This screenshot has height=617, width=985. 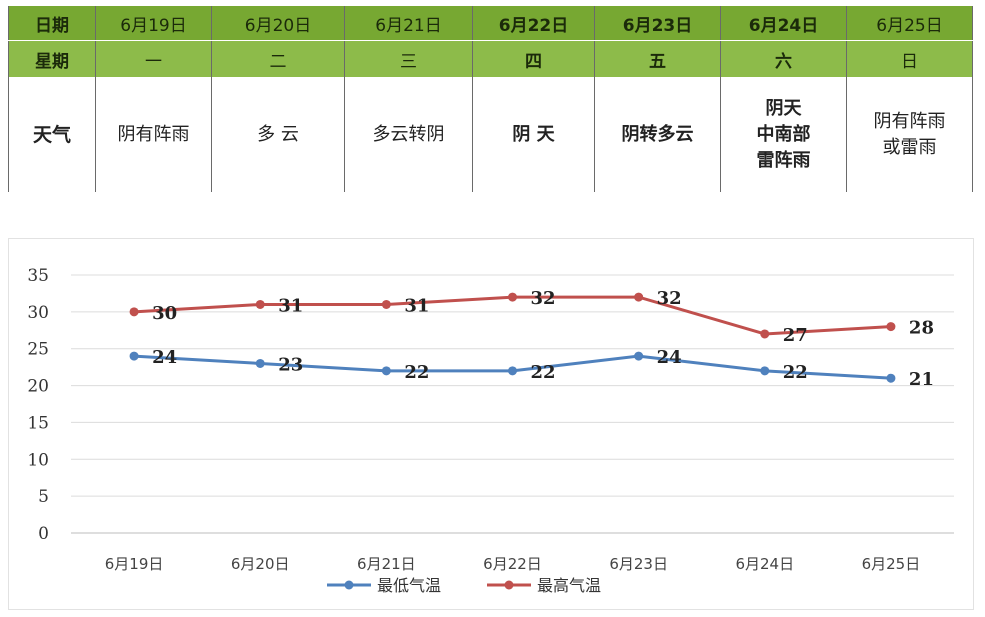 What do you see at coordinates (38, 460) in the screenshot?
I see `y-tick-label: 10` at bounding box center [38, 460].